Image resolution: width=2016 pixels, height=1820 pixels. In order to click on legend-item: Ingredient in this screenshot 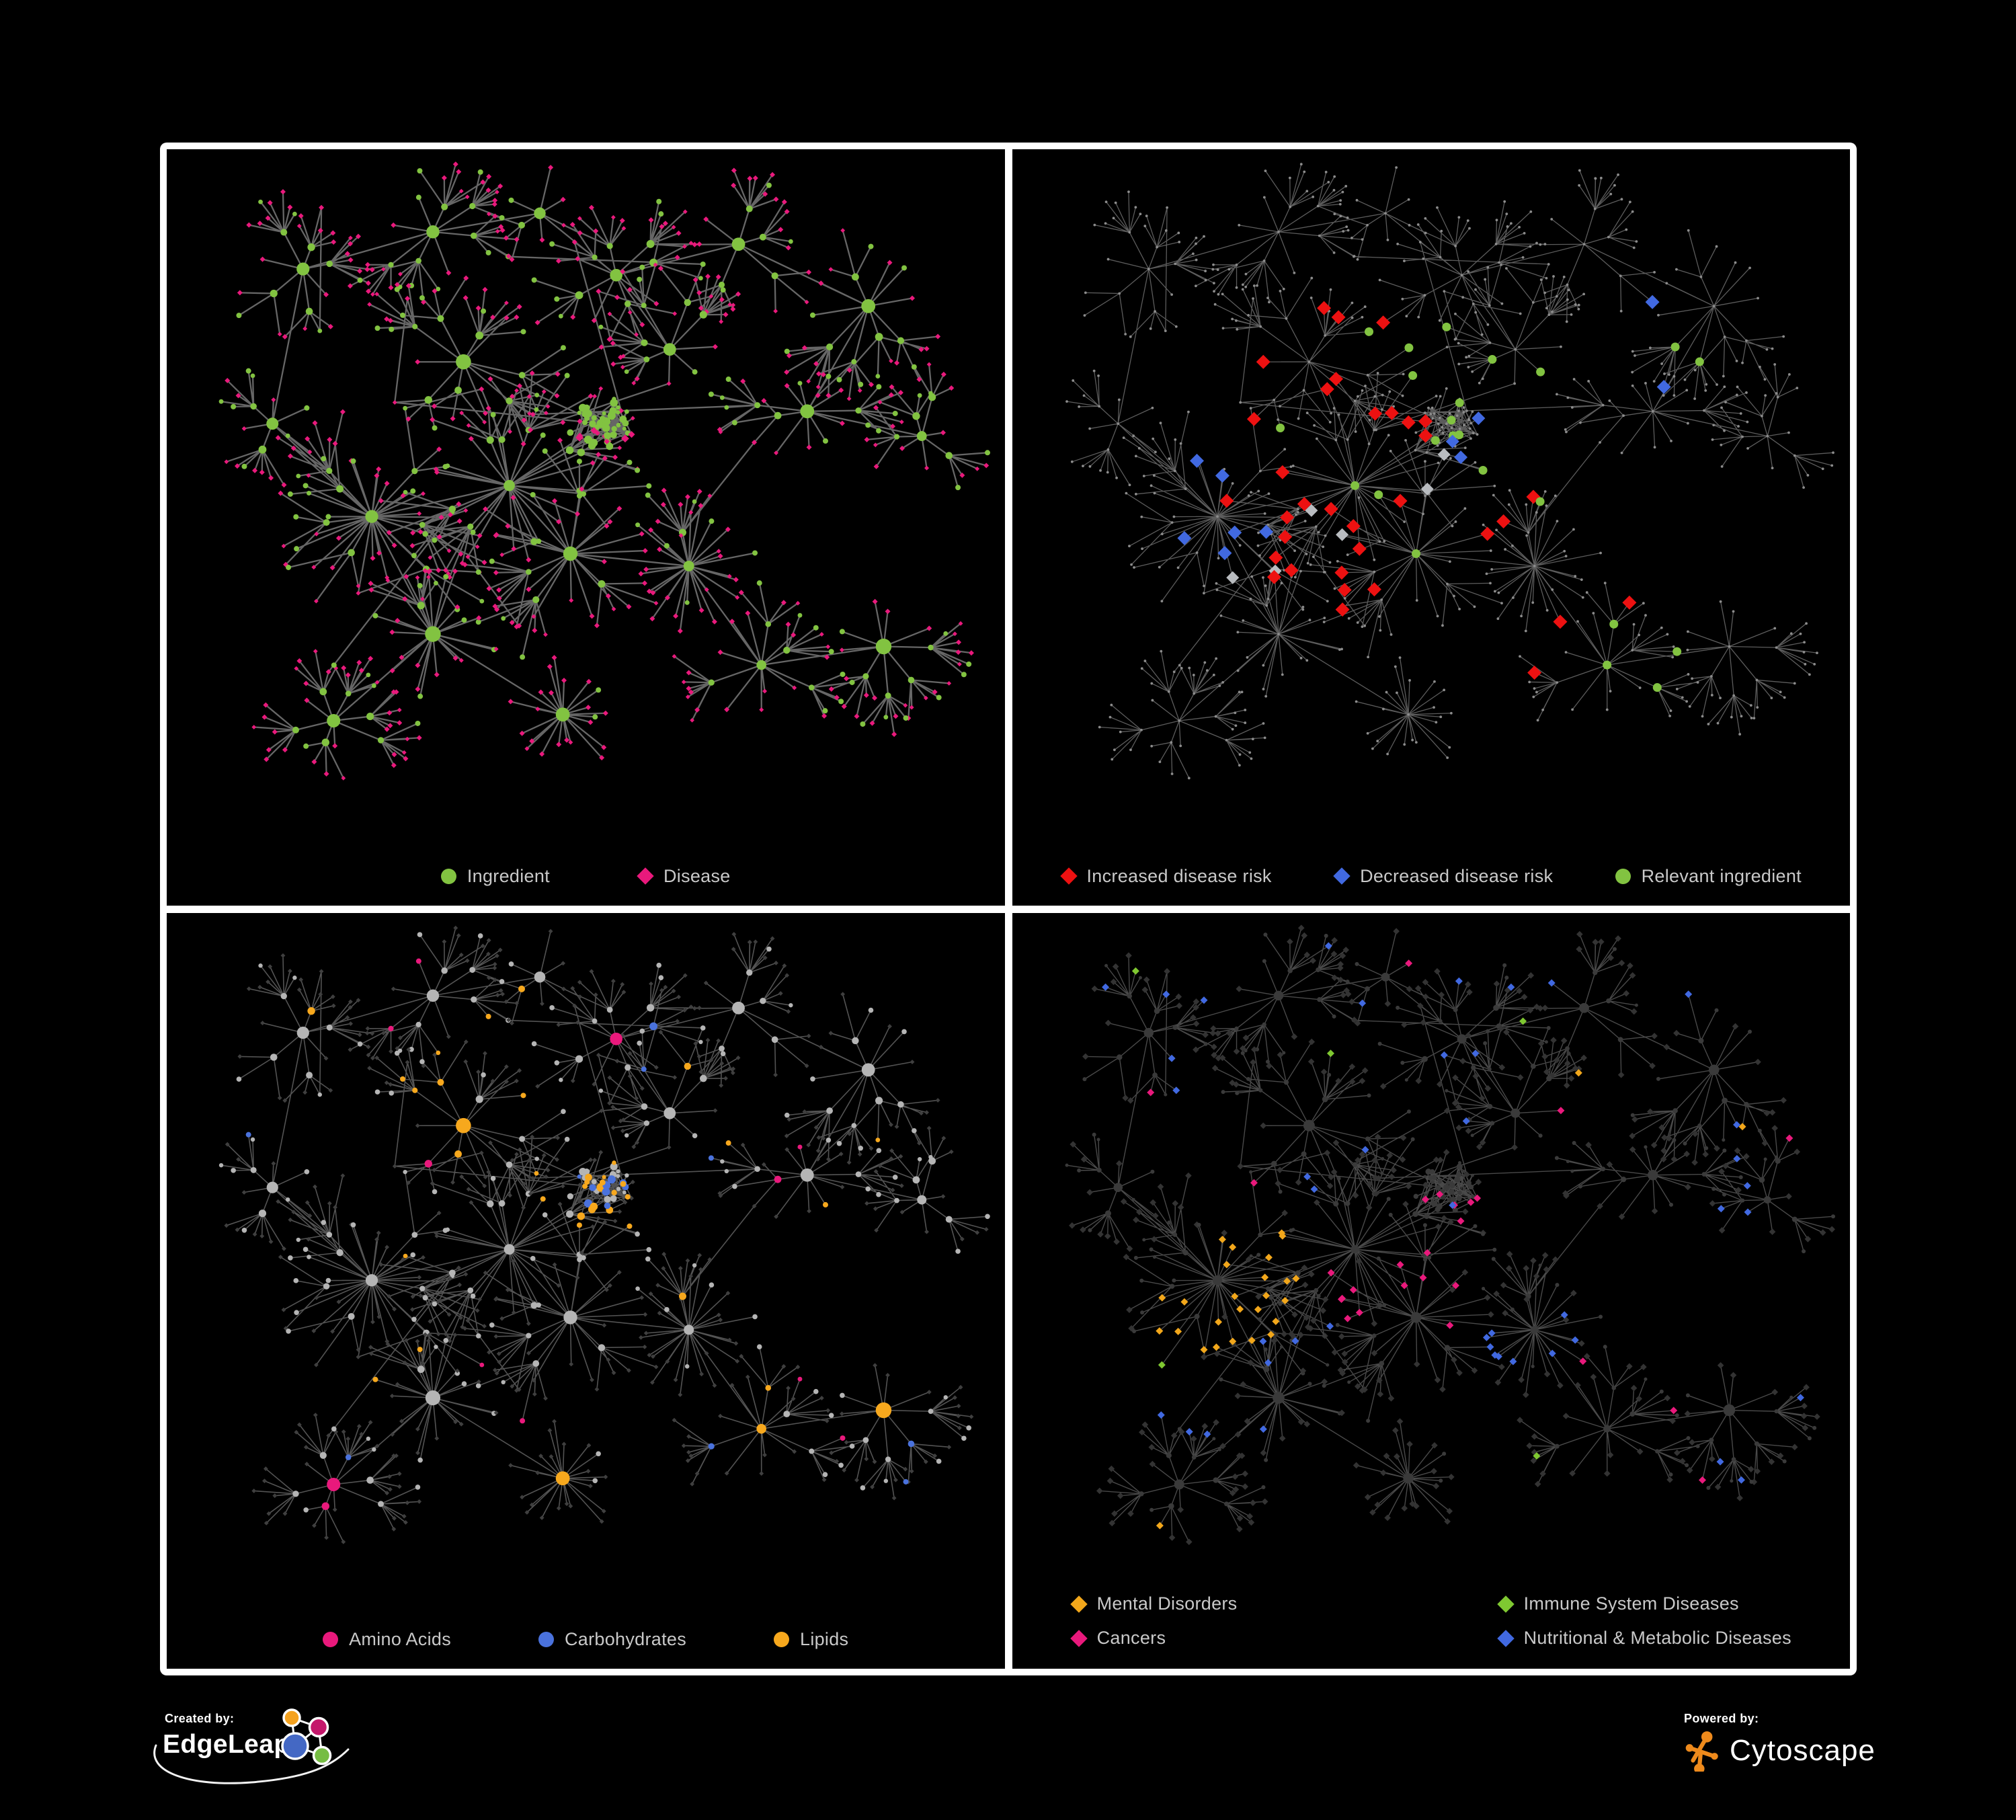, I will do `click(495, 876)`.